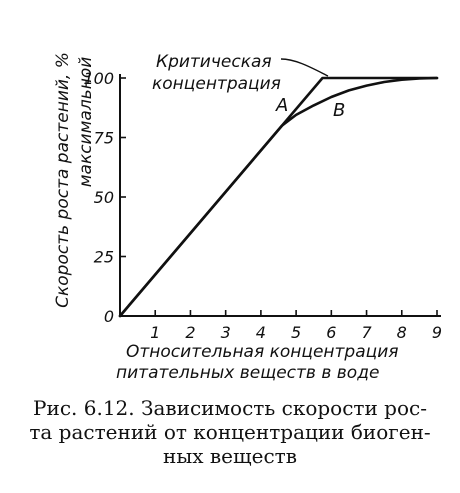 The height and width of the screenshot is (493, 460). What do you see at coordinates (366, 332) in the screenshot?
I see `x-tick-label: 7` at bounding box center [366, 332].